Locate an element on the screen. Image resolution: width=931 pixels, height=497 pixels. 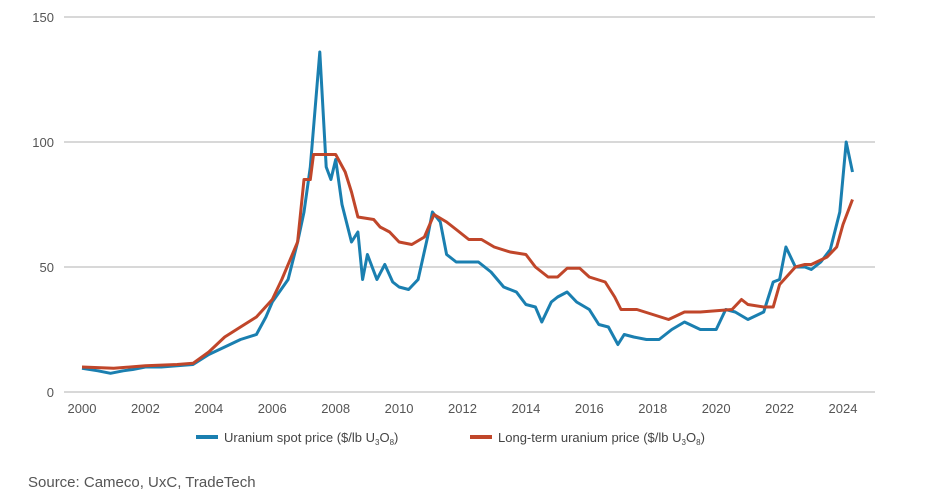
legend-label: Uranium spot price ($/lb U3O8) is located at coordinates (311, 438).